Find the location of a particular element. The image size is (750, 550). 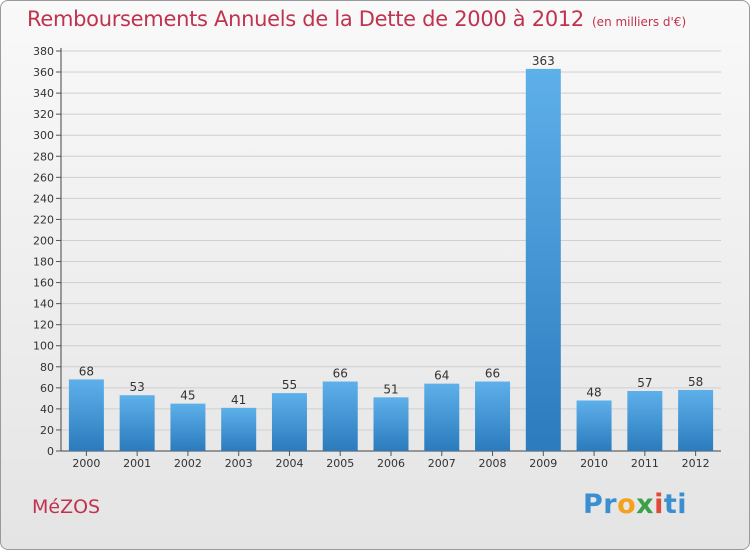

x-tick-label: 2005 is located at coordinates (340, 463).